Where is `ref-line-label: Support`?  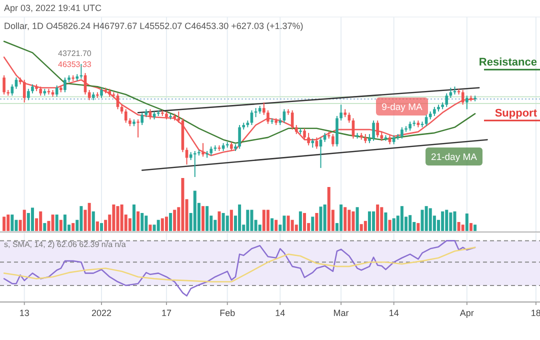
ref-line-label: Support is located at coordinates (516, 114).